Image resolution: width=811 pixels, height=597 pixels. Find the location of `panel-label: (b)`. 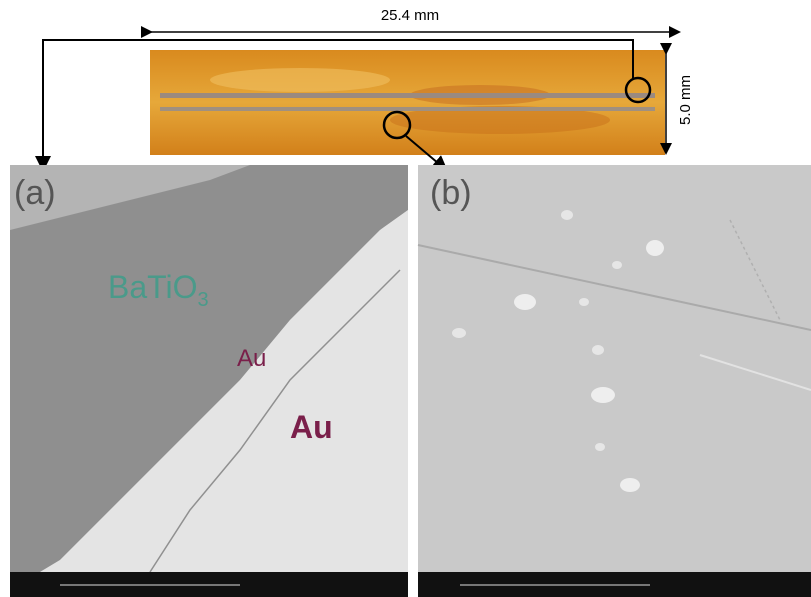

panel-label: (b) is located at coordinates (451, 193).